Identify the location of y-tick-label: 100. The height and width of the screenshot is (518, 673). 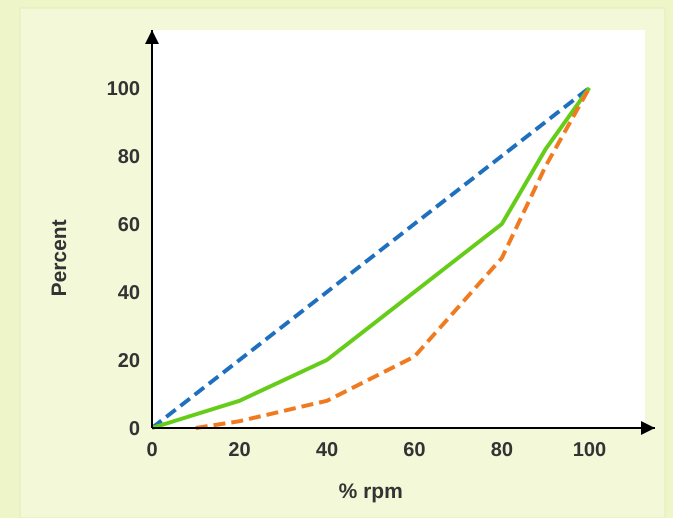
(123, 89).